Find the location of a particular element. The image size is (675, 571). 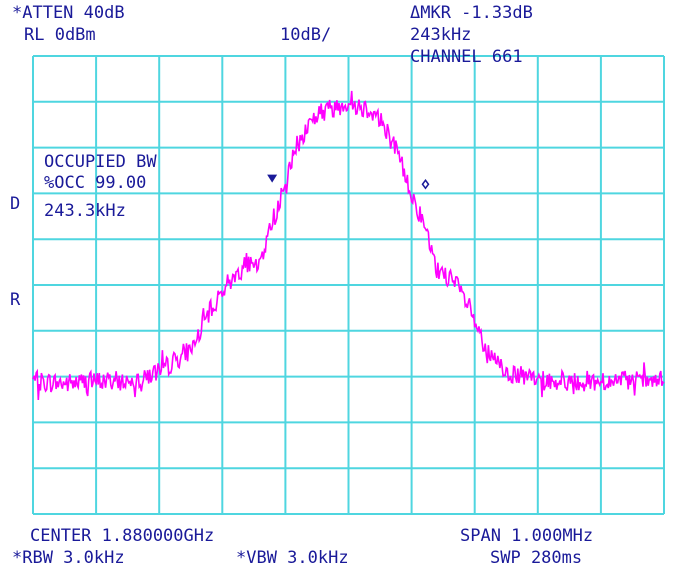

occupied-bw-value: 243.3kHz is located at coordinates (85, 211).